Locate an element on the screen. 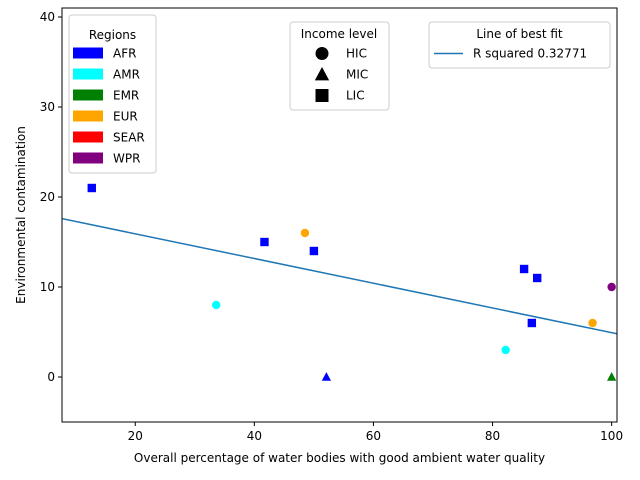 The image size is (640, 480). legend-label-lic: LIC is located at coordinates (355, 96).